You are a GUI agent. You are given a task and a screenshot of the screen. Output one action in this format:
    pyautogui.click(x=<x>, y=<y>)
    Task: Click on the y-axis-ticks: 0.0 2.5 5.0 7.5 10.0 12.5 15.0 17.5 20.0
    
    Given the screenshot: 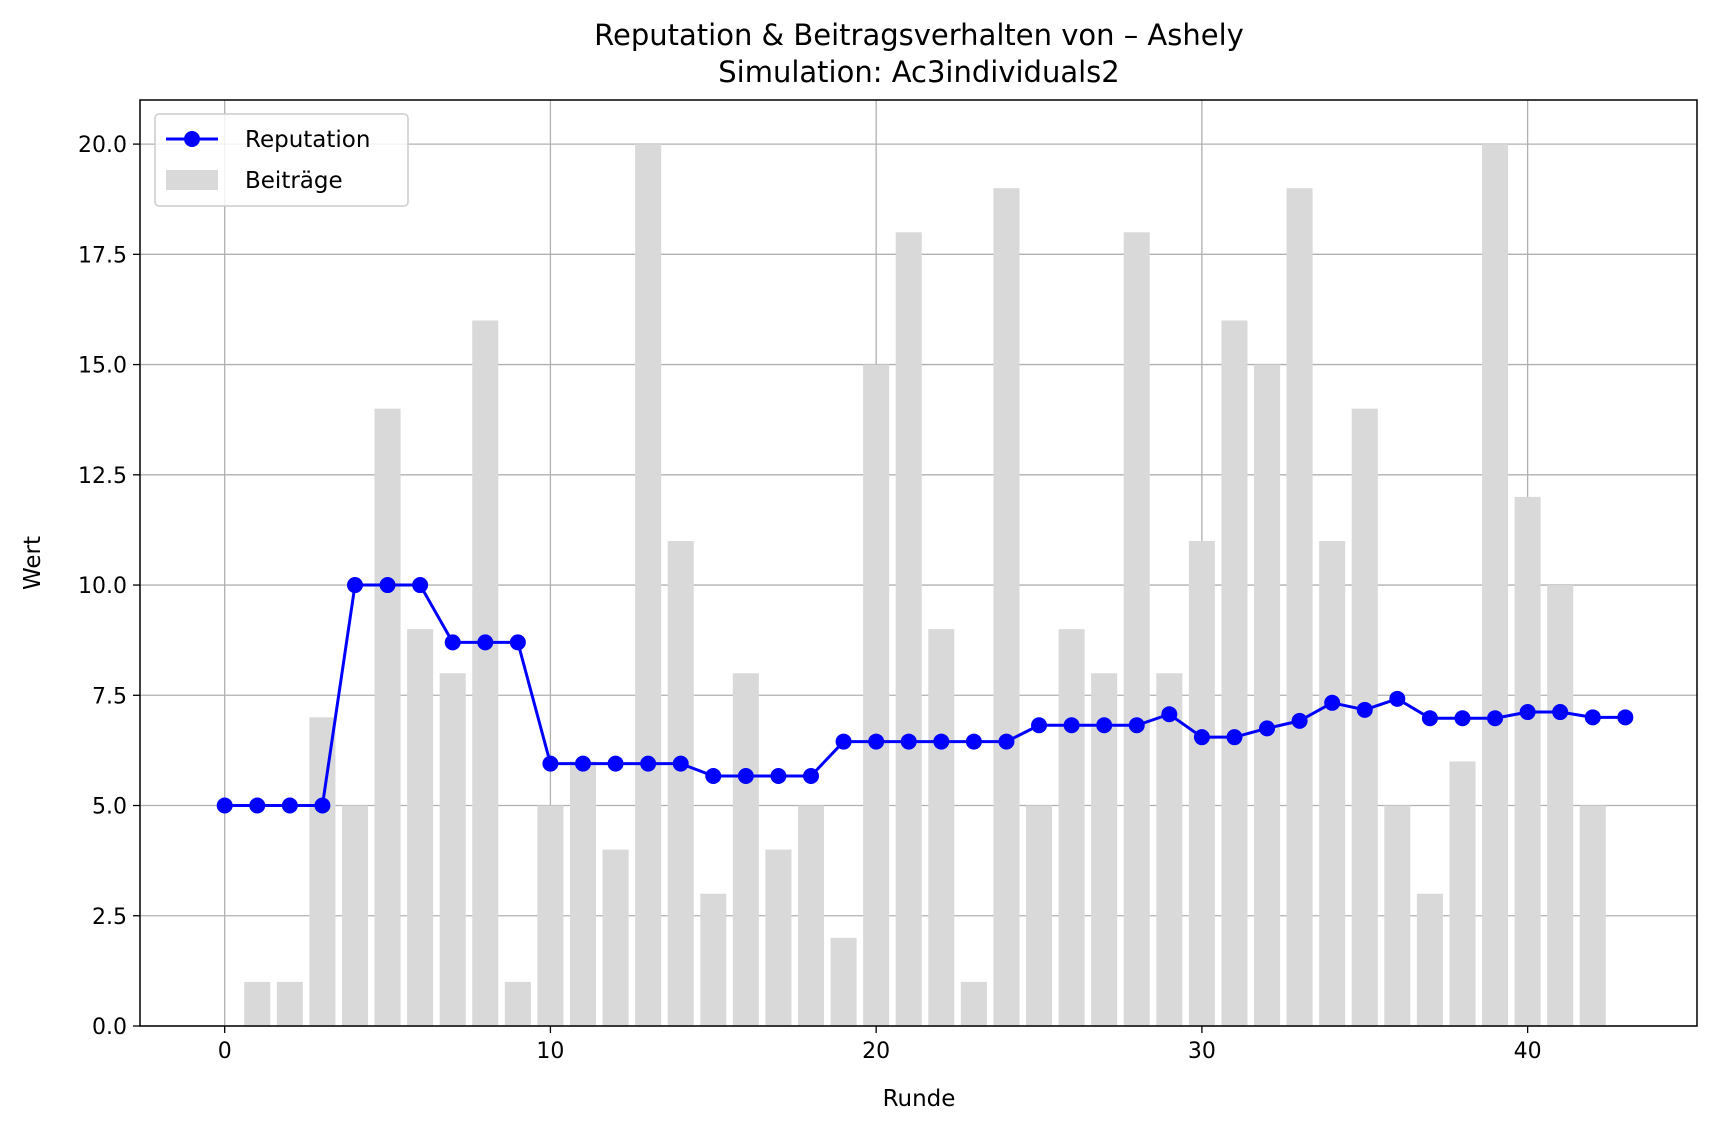 What is the action you would take?
    pyautogui.click(x=109, y=586)
    